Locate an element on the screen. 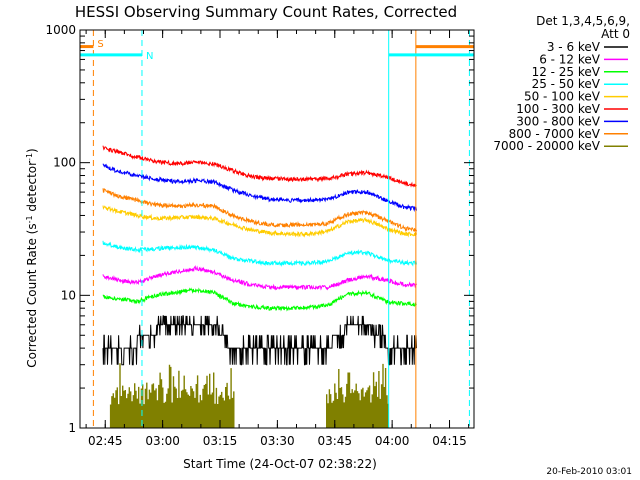  y-tick-label-1000: 1000 is located at coordinates (60, 30).